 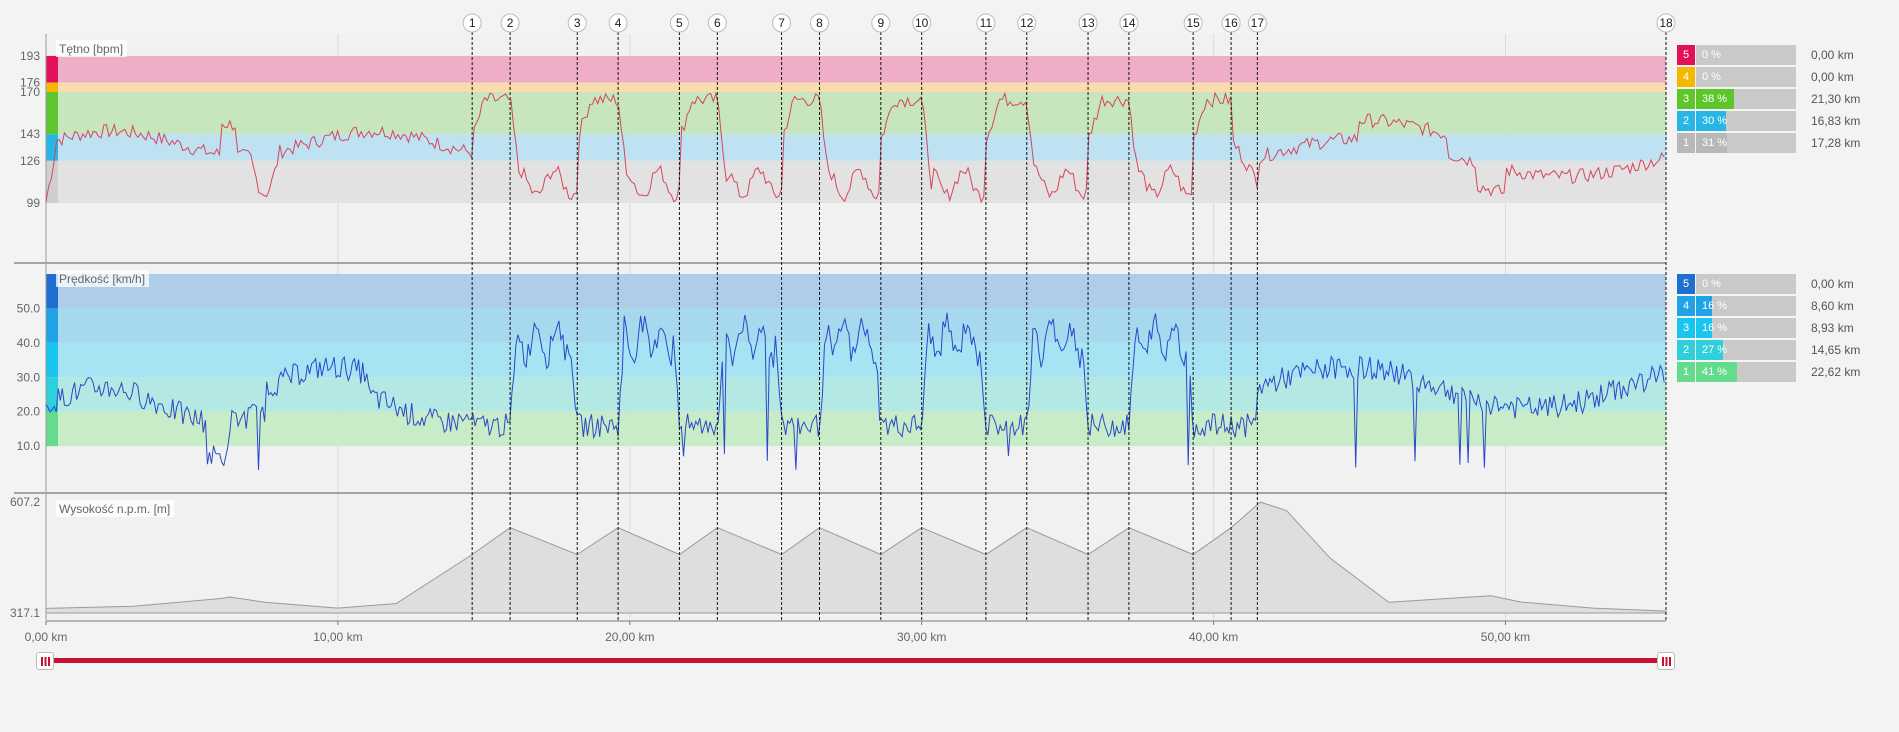 What do you see at coordinates (29, 343) in the screenshot?
I see `y-tick-label: 40.0` at bounding box center [29, 343].